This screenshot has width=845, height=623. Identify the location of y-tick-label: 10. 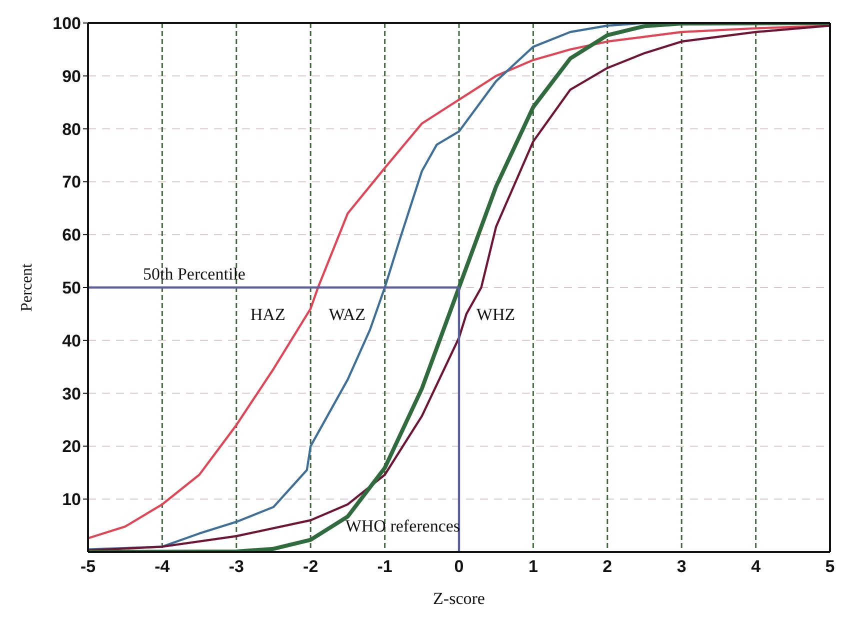
(71, 500).